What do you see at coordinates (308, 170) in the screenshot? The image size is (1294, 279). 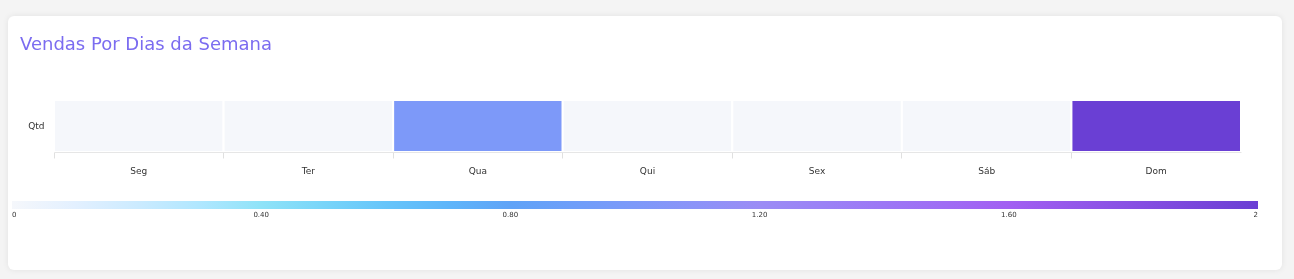 I see `x-tick-label: Ter` at bounding box center [308, 170].